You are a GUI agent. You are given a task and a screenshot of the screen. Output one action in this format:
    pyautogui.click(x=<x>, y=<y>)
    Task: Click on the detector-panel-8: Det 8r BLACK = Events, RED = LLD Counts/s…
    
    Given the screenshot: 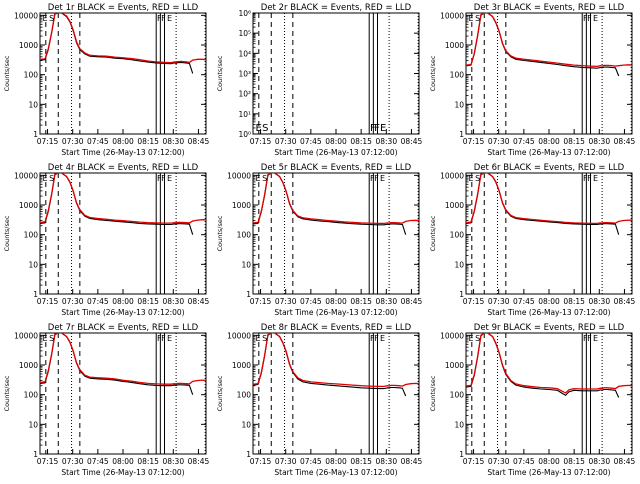 What is the action you would take?
    pyautogui.click(x=319, y=400)
    